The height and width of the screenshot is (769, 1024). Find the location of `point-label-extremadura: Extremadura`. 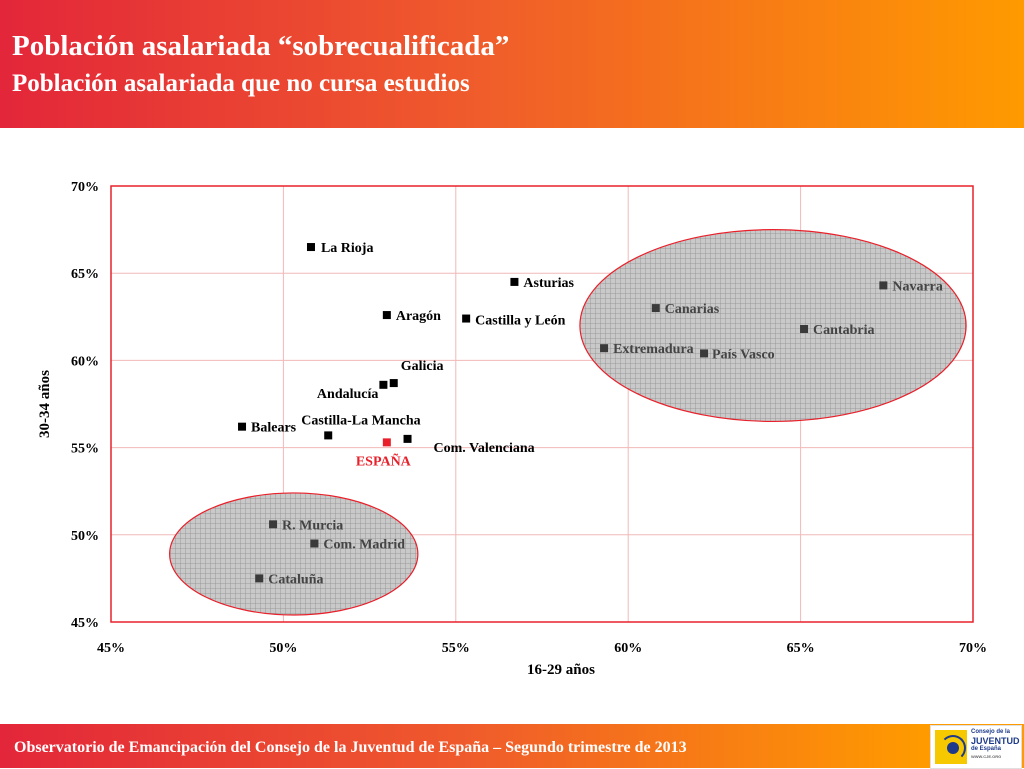

point-label-extremadura: Extremadura is located at coordinates (653, 349).